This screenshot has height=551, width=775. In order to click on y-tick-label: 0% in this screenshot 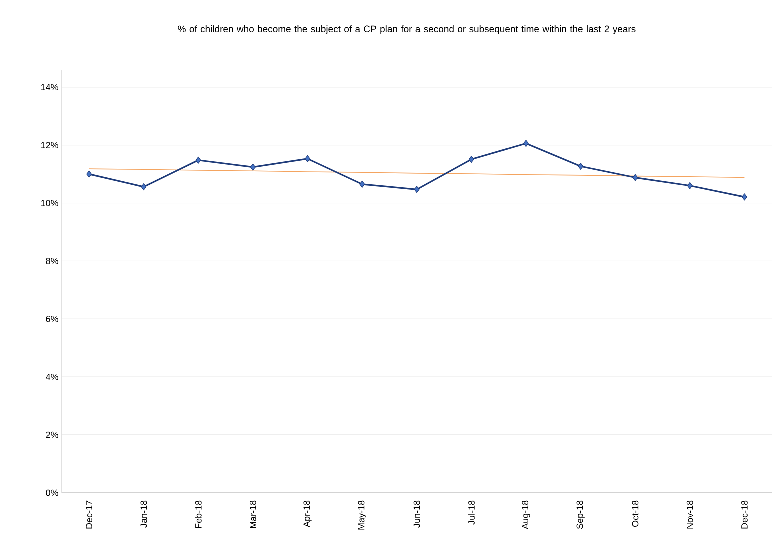, I will do `click(52, 493)`.